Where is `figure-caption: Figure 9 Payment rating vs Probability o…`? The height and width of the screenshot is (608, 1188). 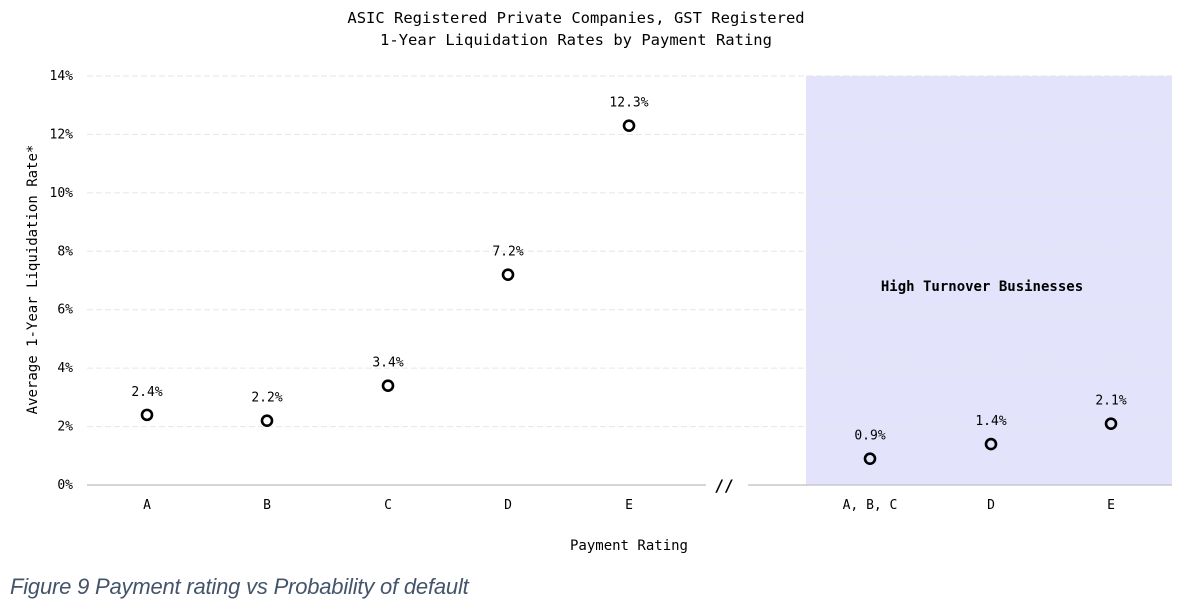
figure-caption: Figure 9 Payment rating vs Probability o… is located at coordinates (239, 586).